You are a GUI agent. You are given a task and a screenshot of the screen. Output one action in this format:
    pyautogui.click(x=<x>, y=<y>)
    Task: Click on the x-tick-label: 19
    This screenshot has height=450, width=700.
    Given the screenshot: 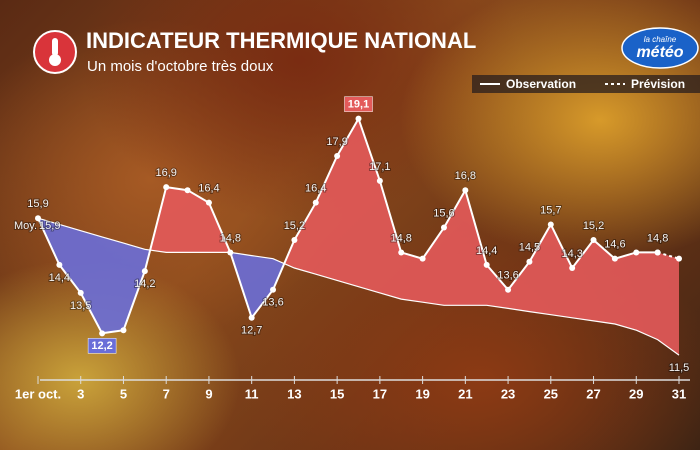 What is the action you would take?
    pyautogui.click(x=422, y=393)
    